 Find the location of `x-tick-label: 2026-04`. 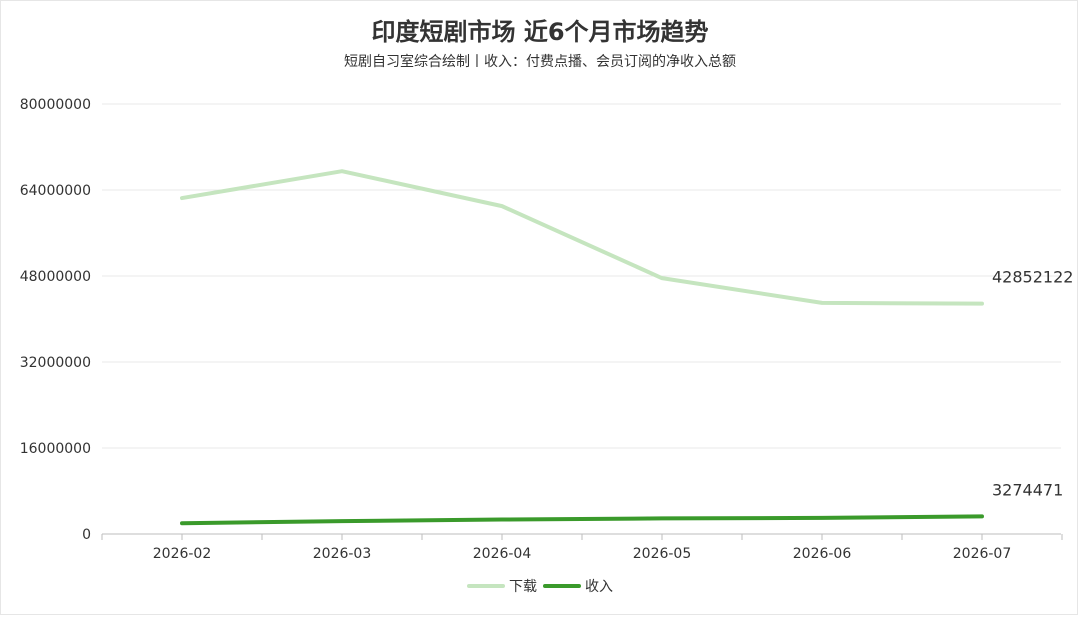

x-tick-label: 2026-04 is located at coordinates (502, 554).